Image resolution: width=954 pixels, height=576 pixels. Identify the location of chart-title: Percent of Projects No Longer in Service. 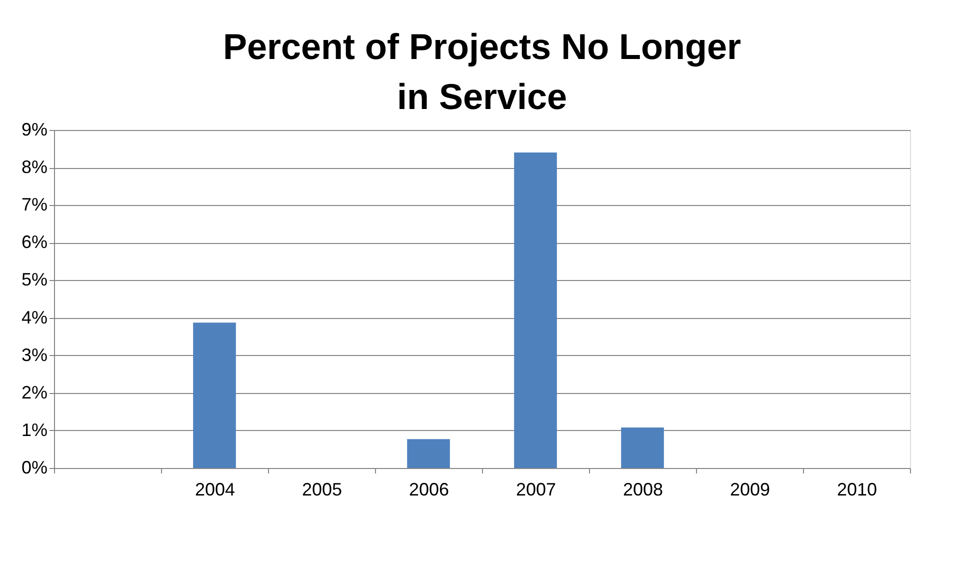
(482, 71).